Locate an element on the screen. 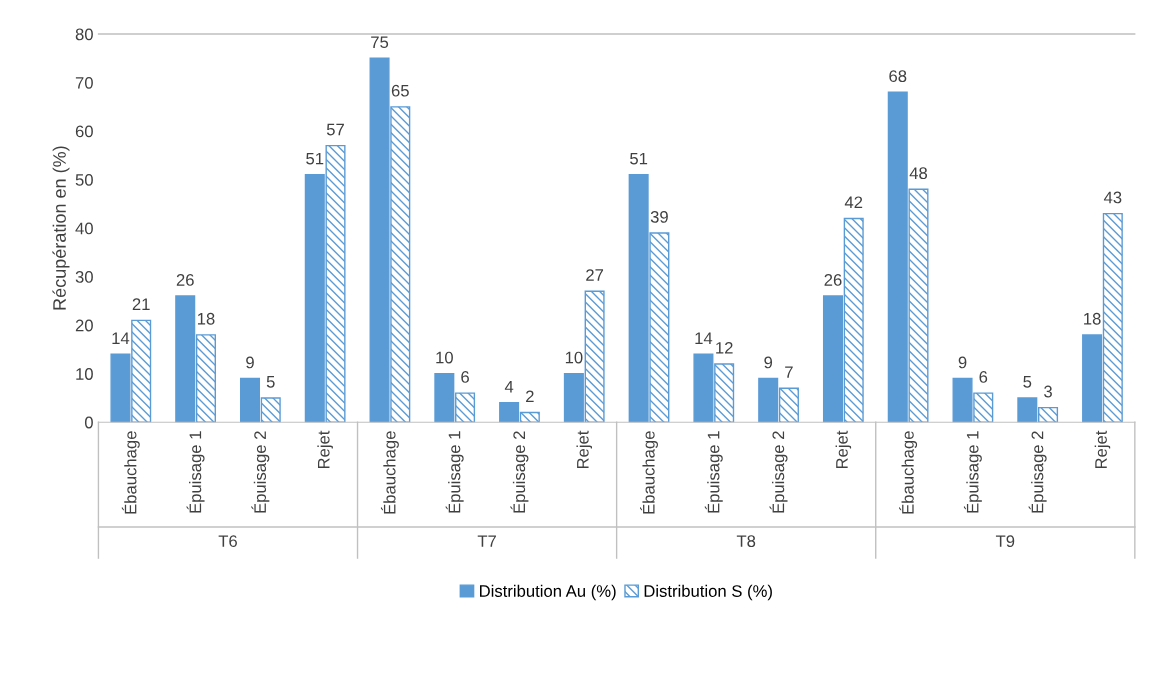 This screenshot has width=1158, height=681. text: T6 is located at coordinates (227, 541).